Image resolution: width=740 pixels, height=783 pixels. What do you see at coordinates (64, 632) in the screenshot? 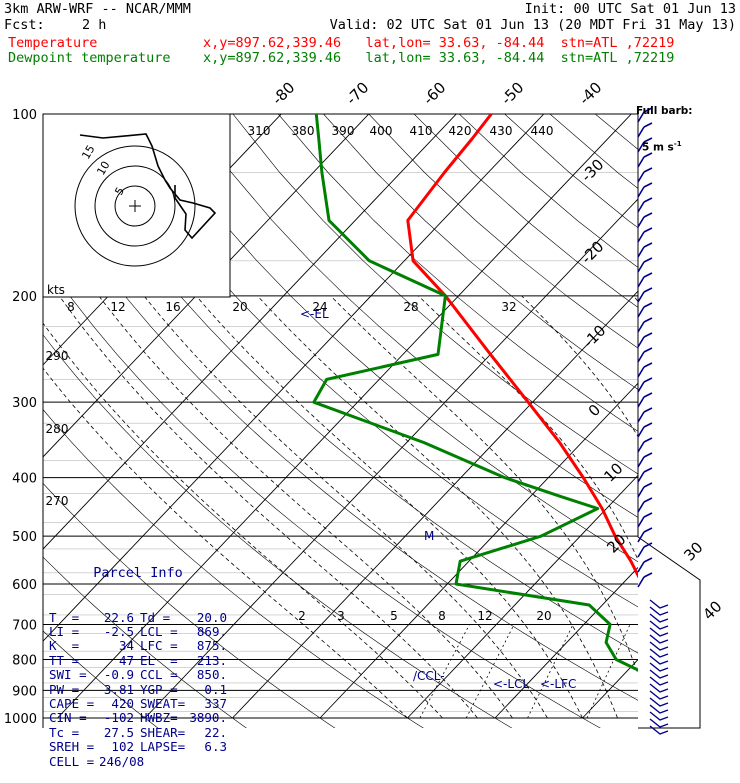
I see `parcel-info-cell: LI =` at bounding box center [64, 632].